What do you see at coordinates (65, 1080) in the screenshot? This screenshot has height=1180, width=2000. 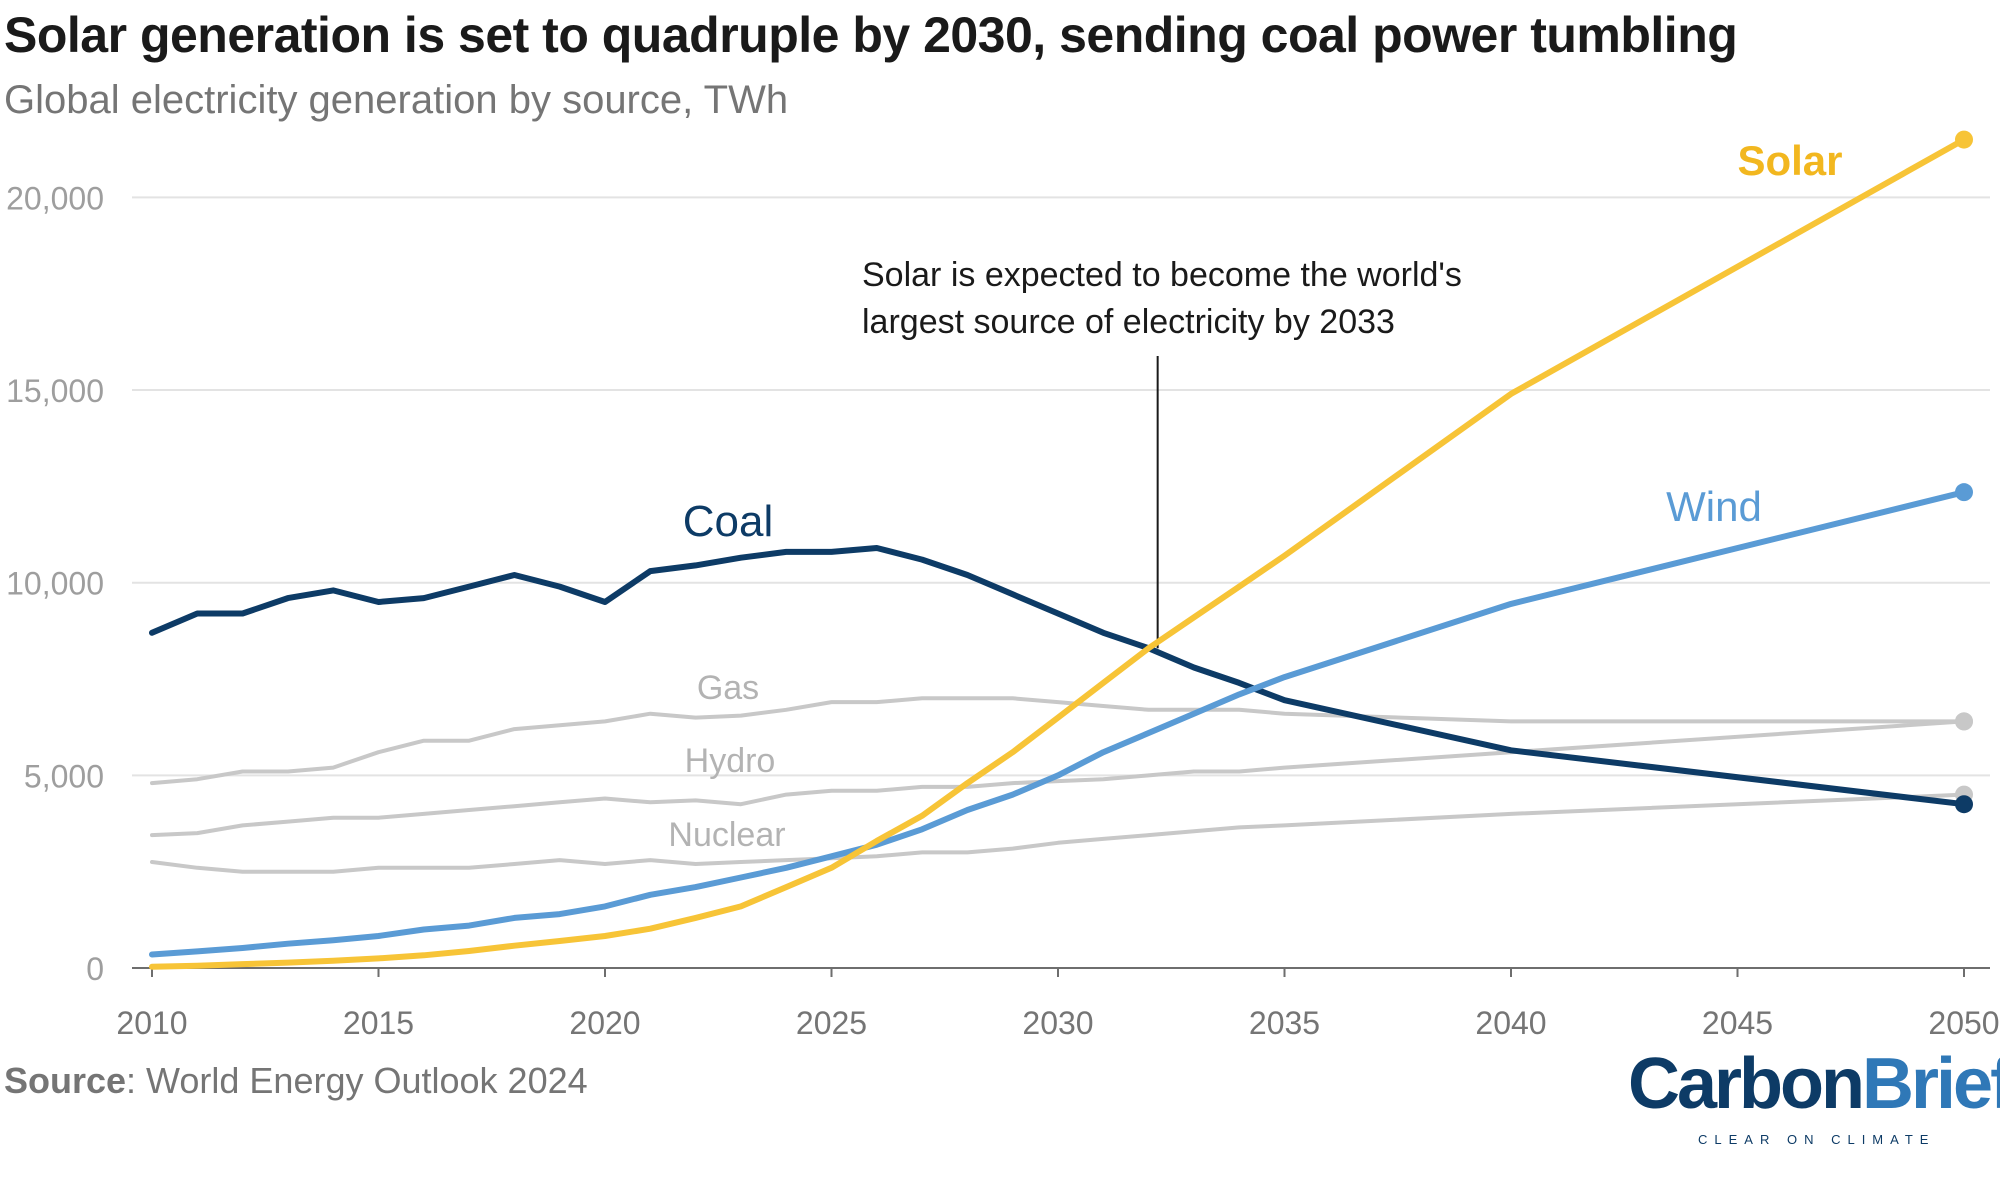 I see `source-label: Source` at bounding box center [65, 1080].